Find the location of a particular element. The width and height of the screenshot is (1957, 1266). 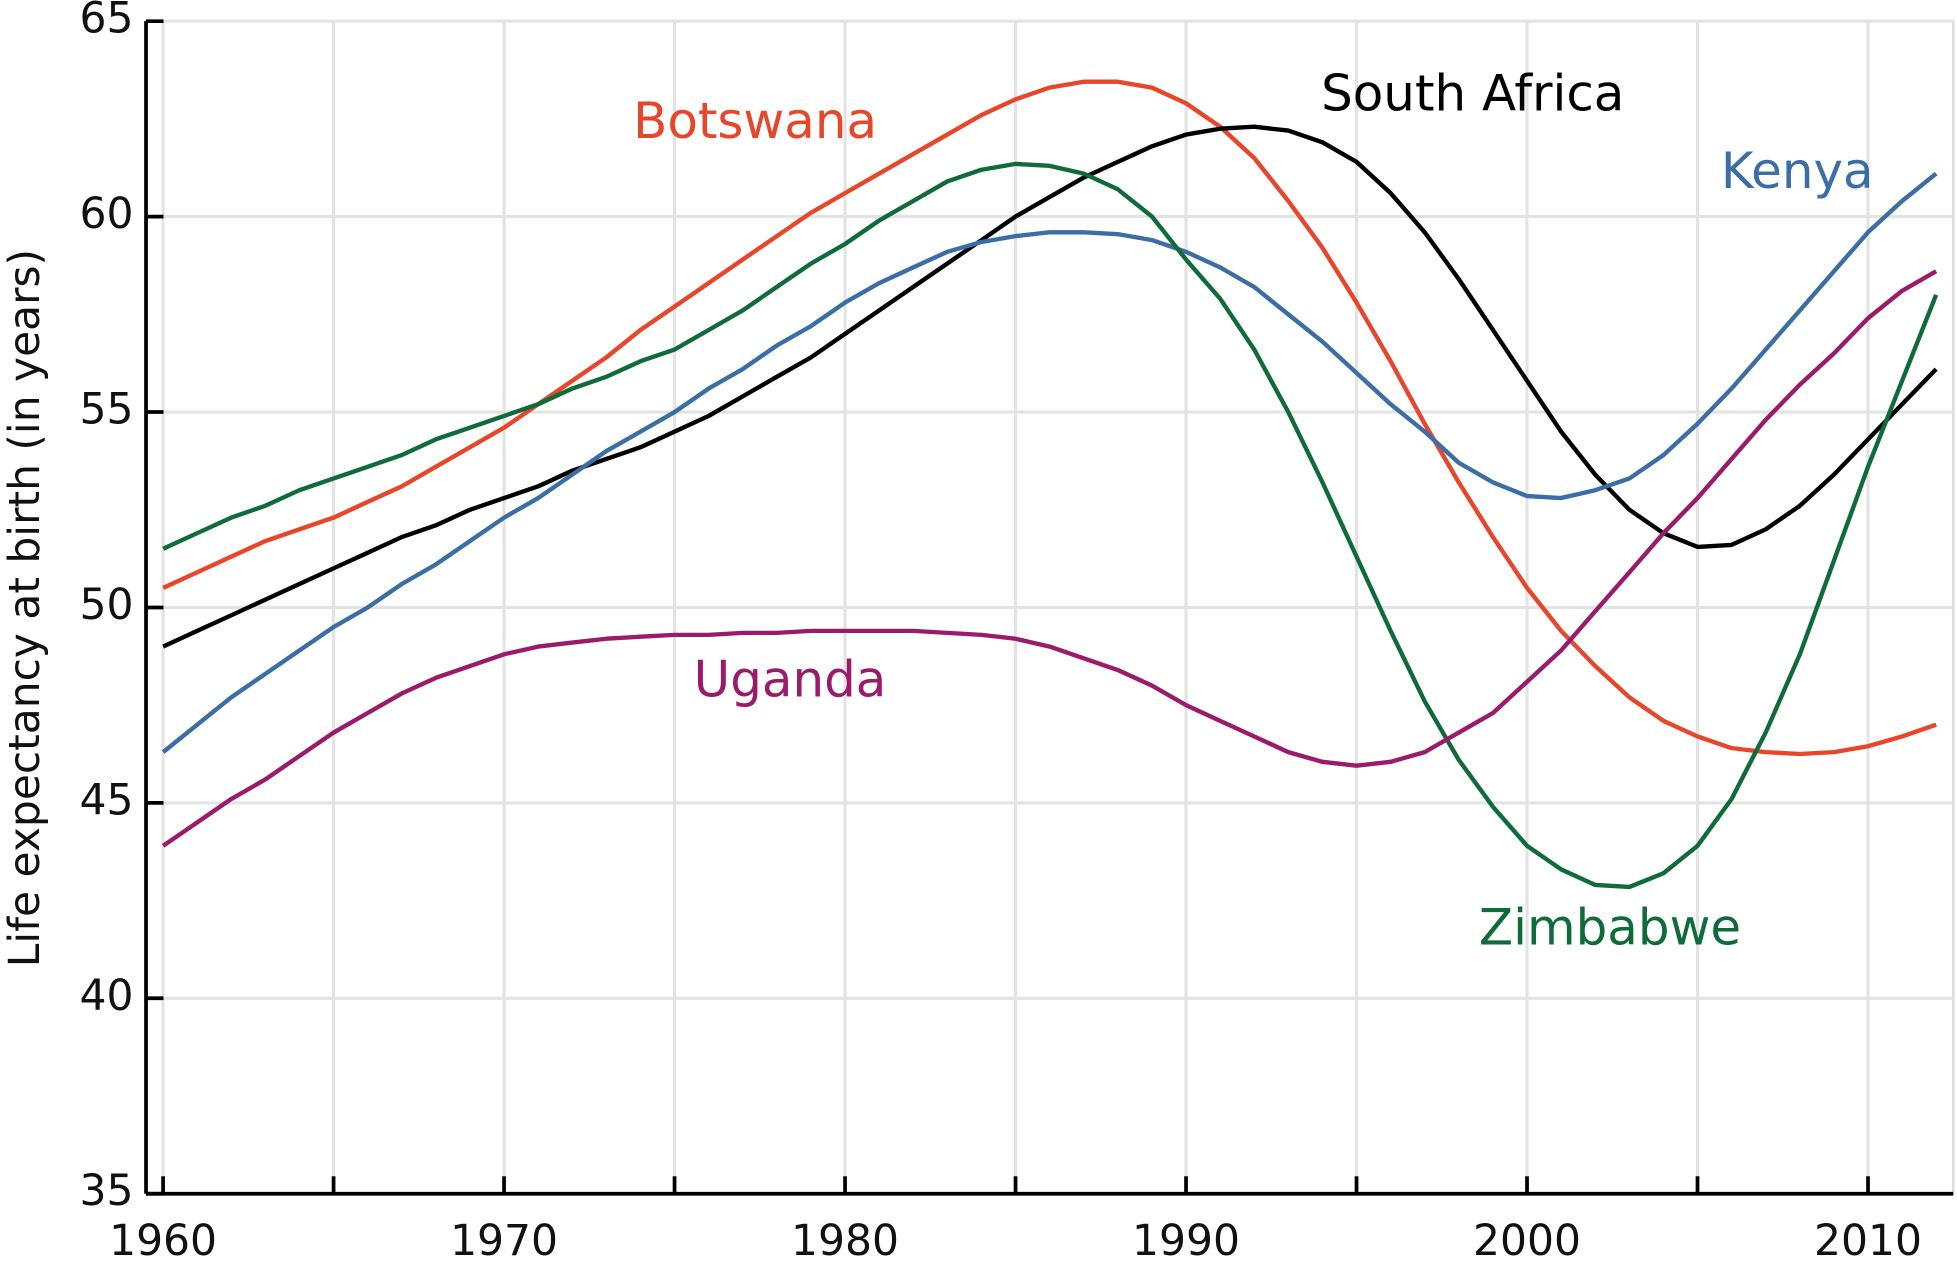

x-tick-label: 2000 is located at coordinates (1527, 1240).